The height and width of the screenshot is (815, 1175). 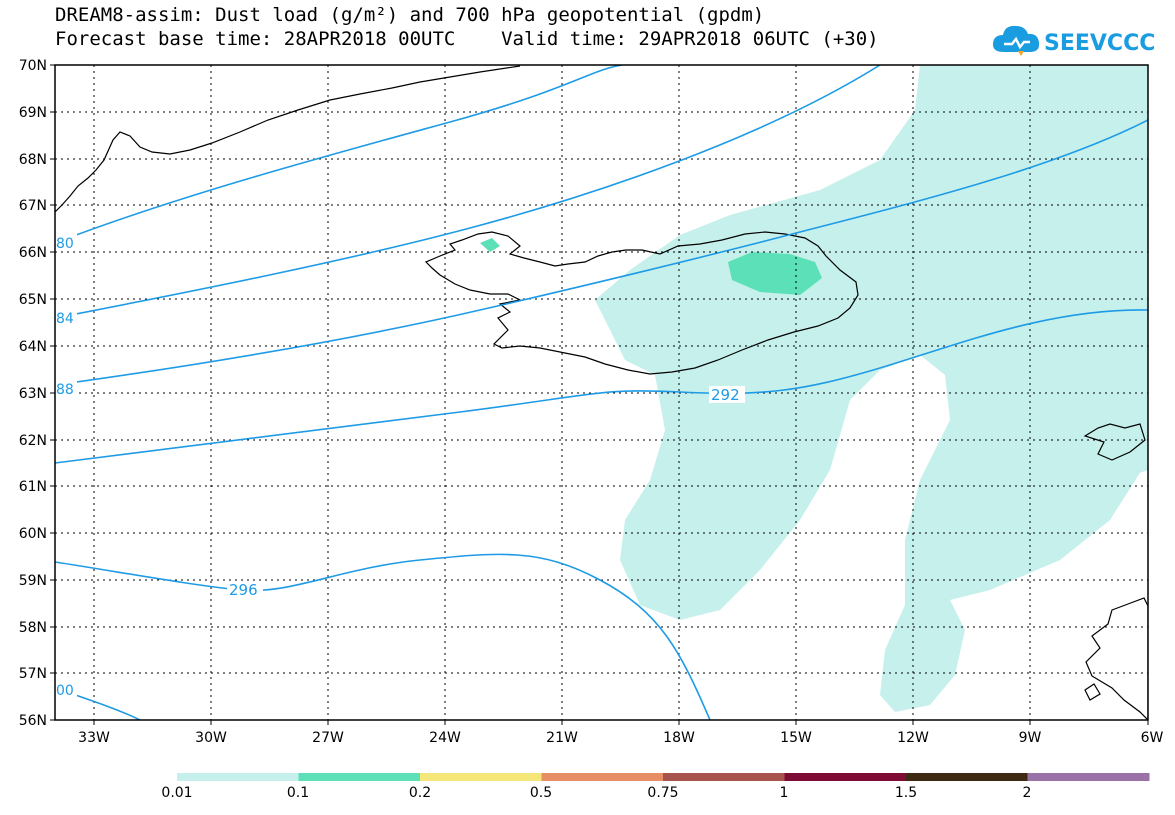 What do you see at coordinates (906, 793) in the screenshot?
I see `colorbar-label: 1.5` at bounding box center [906, 793].